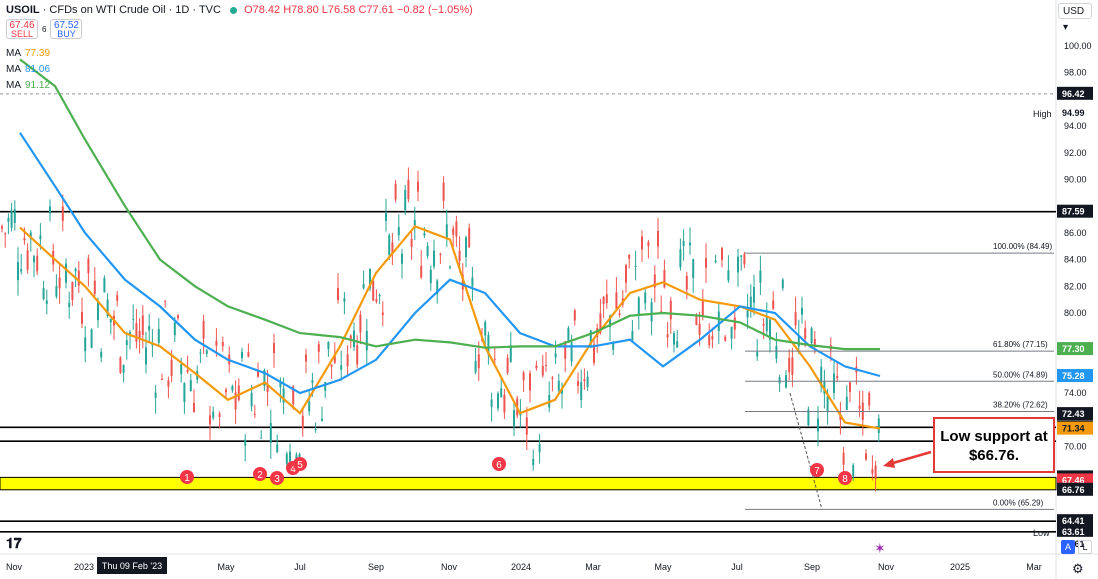 This screenshot has height=579, width=1098. Describe the element at coordinates (1042, 114) in the screenshot. I see `price-axis-tag-label: High` at that location.